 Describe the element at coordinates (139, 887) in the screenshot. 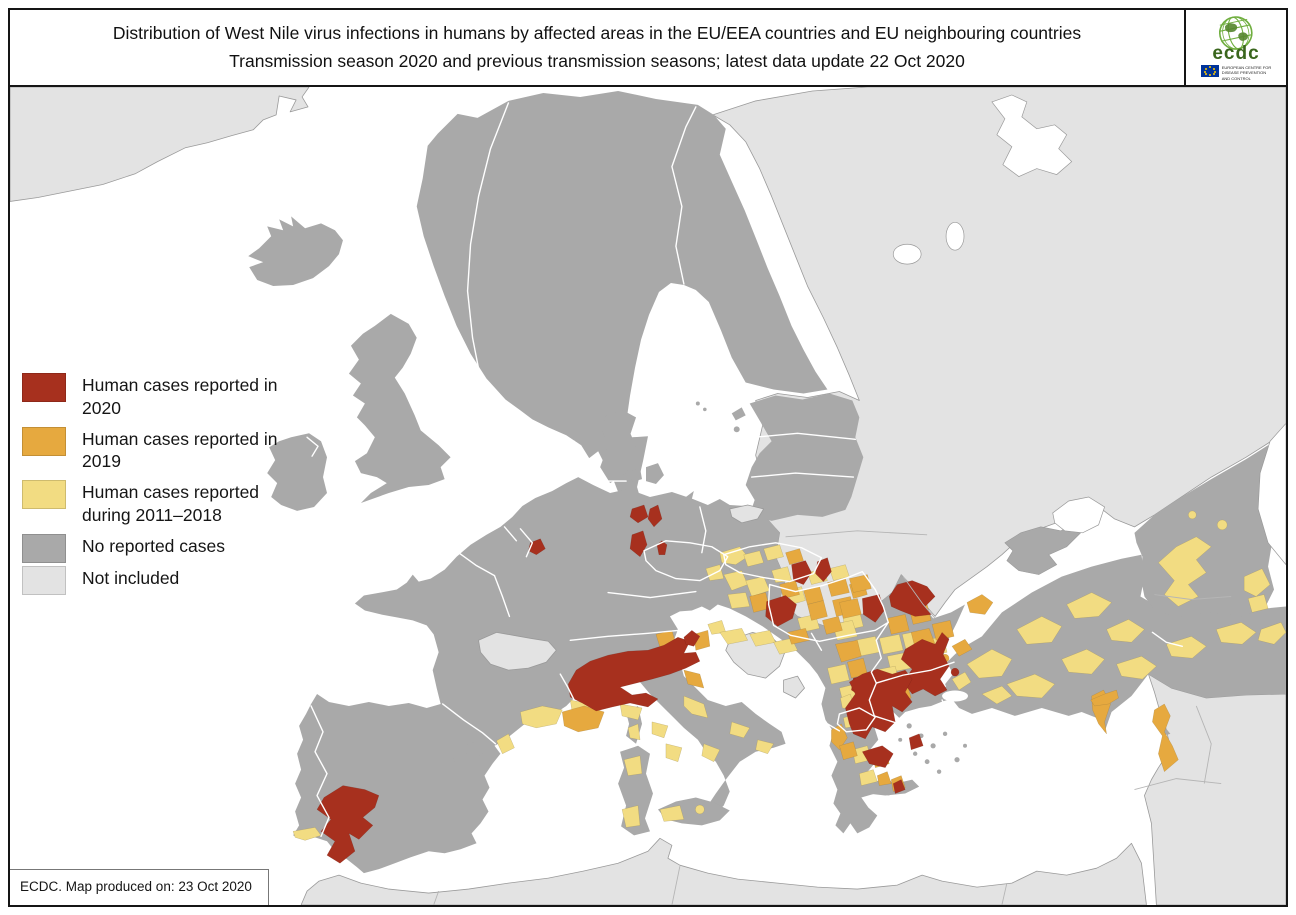

I see `attribution-note: ECDC. Map produced on: 23 Oct 2020` at that location.